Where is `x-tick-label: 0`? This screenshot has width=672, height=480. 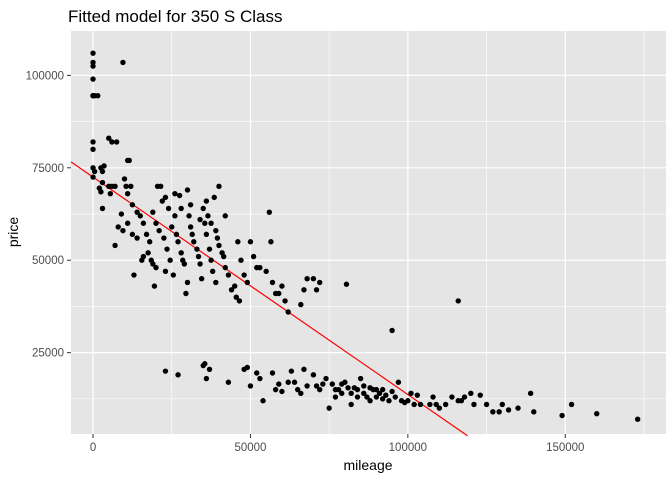 x-tick-label: 0 is located at coordinates (93, 448).